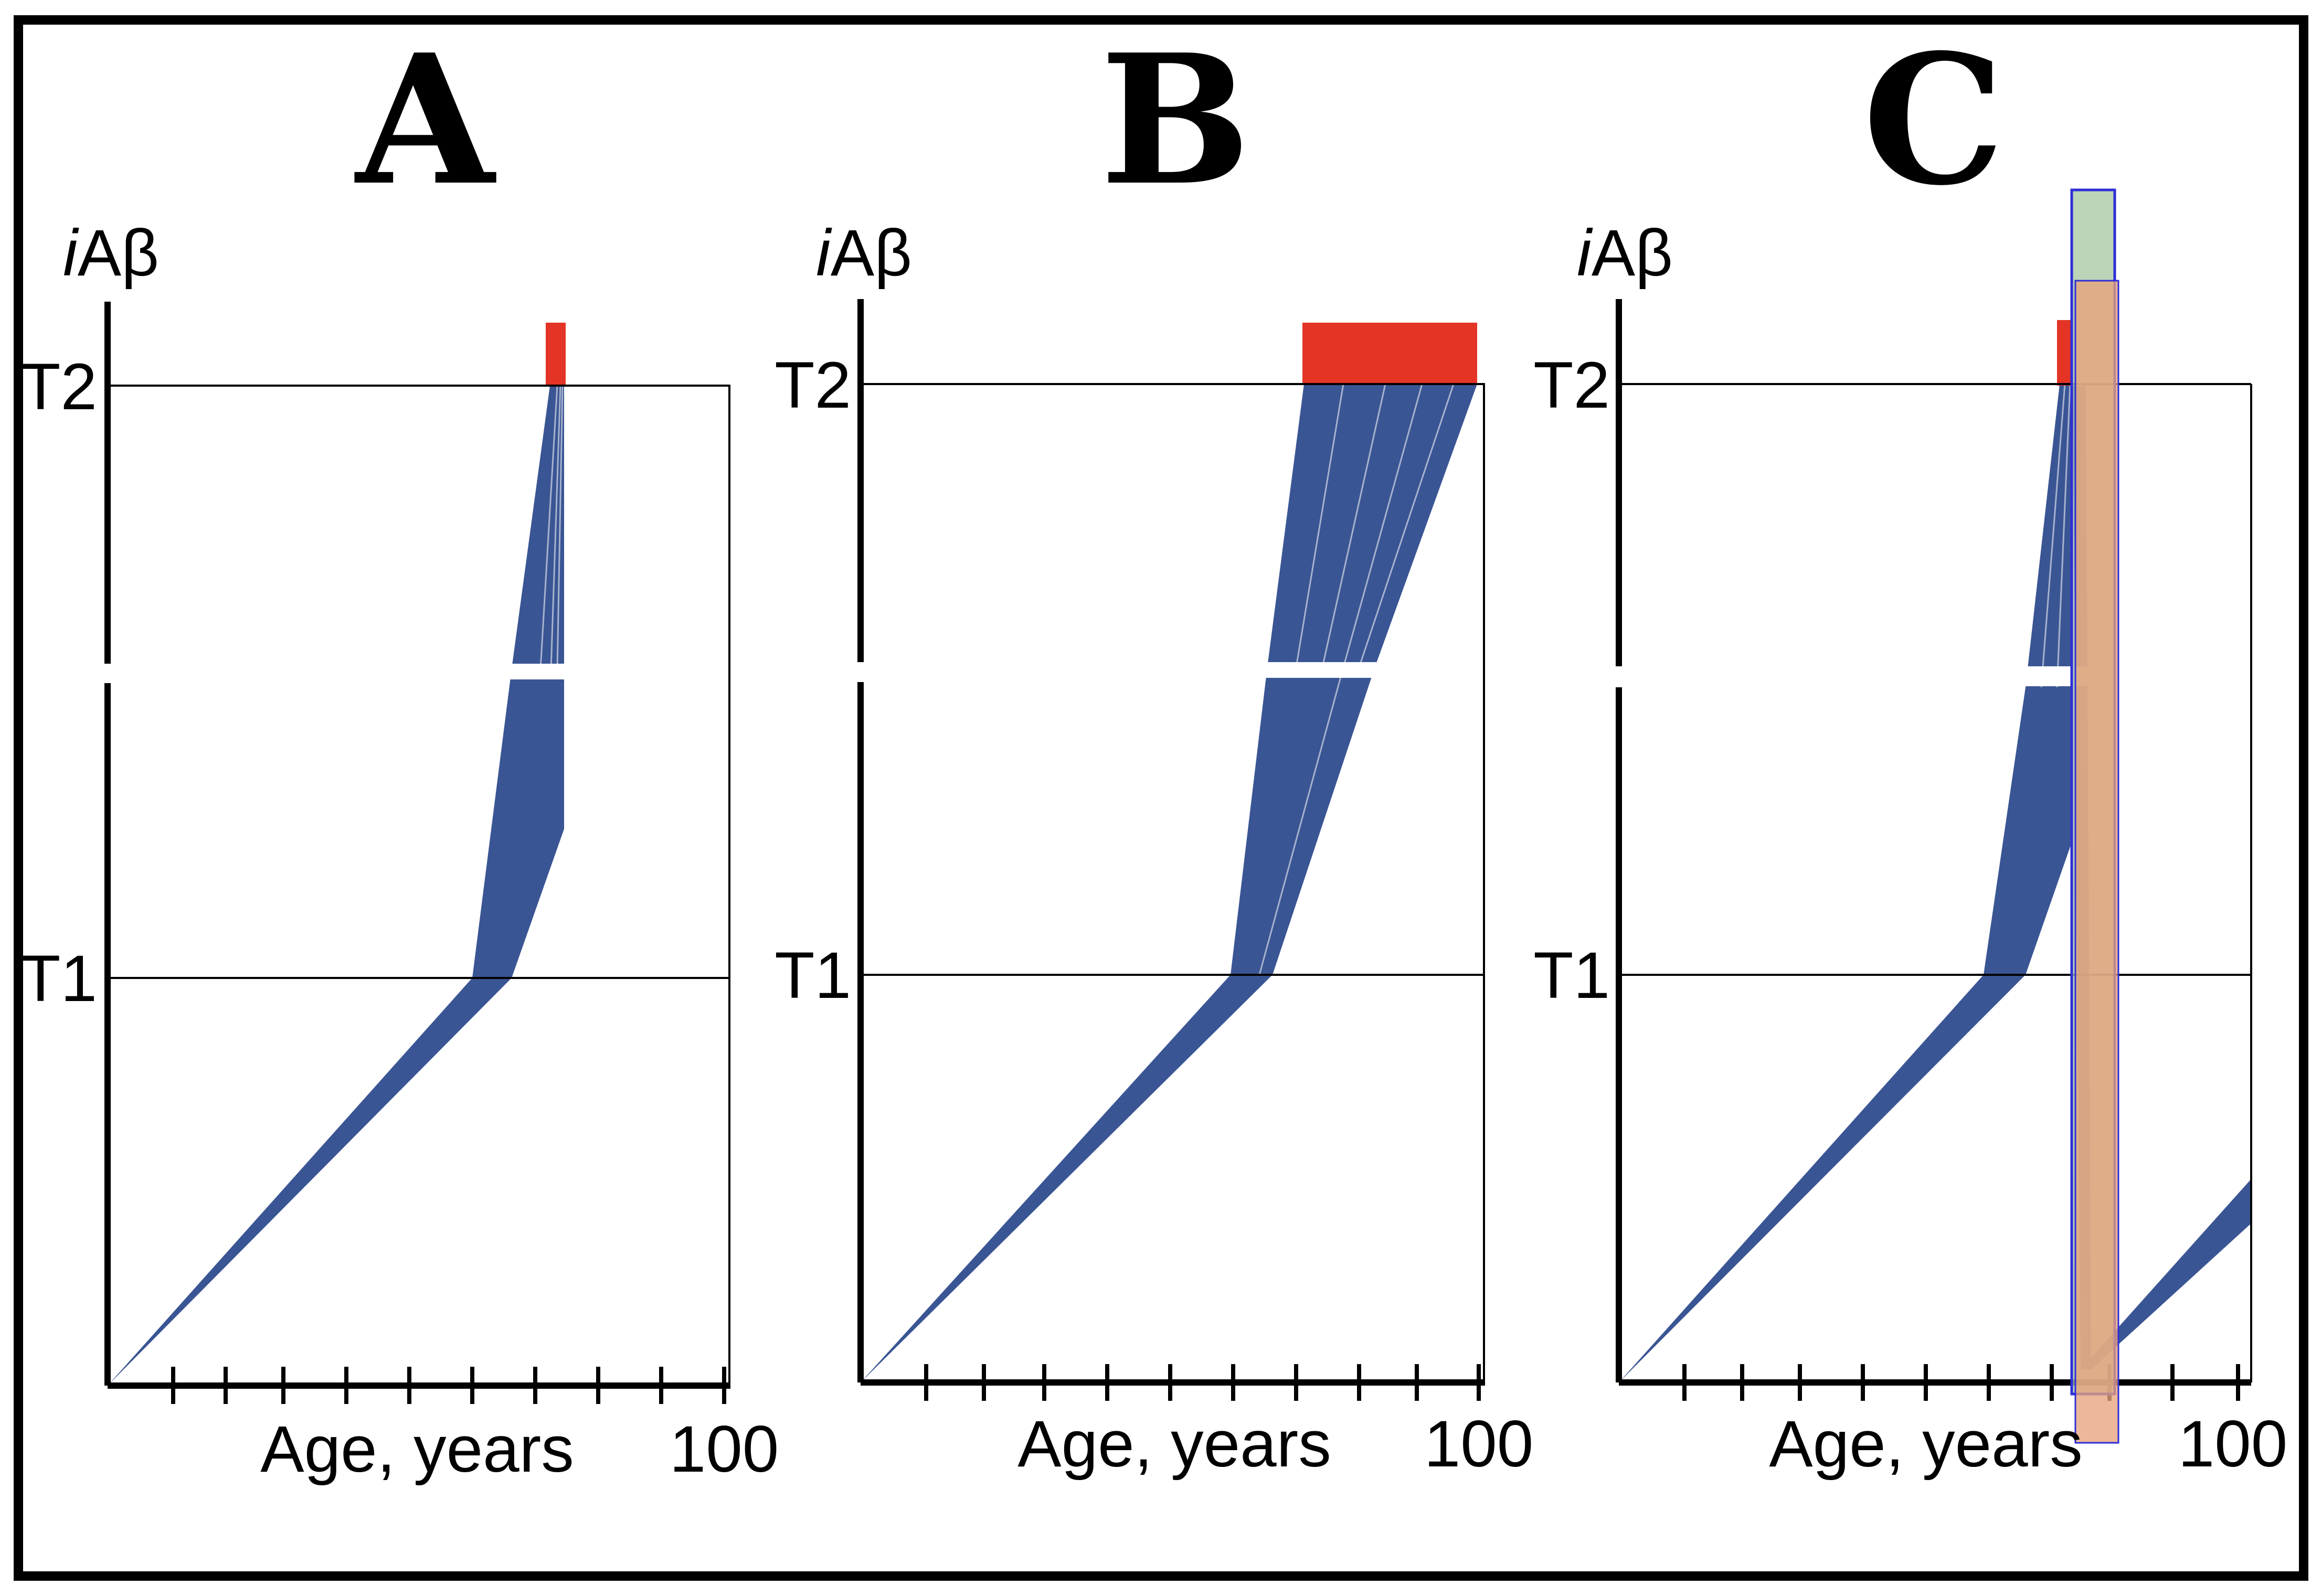 The width and height of the screenshot is (2322, 1596). Describe the element at coordinates (1926, 1445) in the screenshot. I see `x-axis-label-c: Age, years` at that location.